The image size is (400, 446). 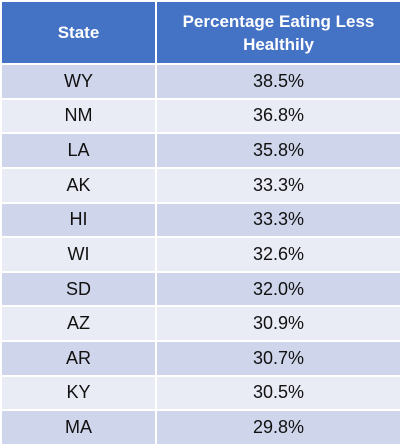 I want to click on table-row: WI 32.6%, so click(x=200, y=254).